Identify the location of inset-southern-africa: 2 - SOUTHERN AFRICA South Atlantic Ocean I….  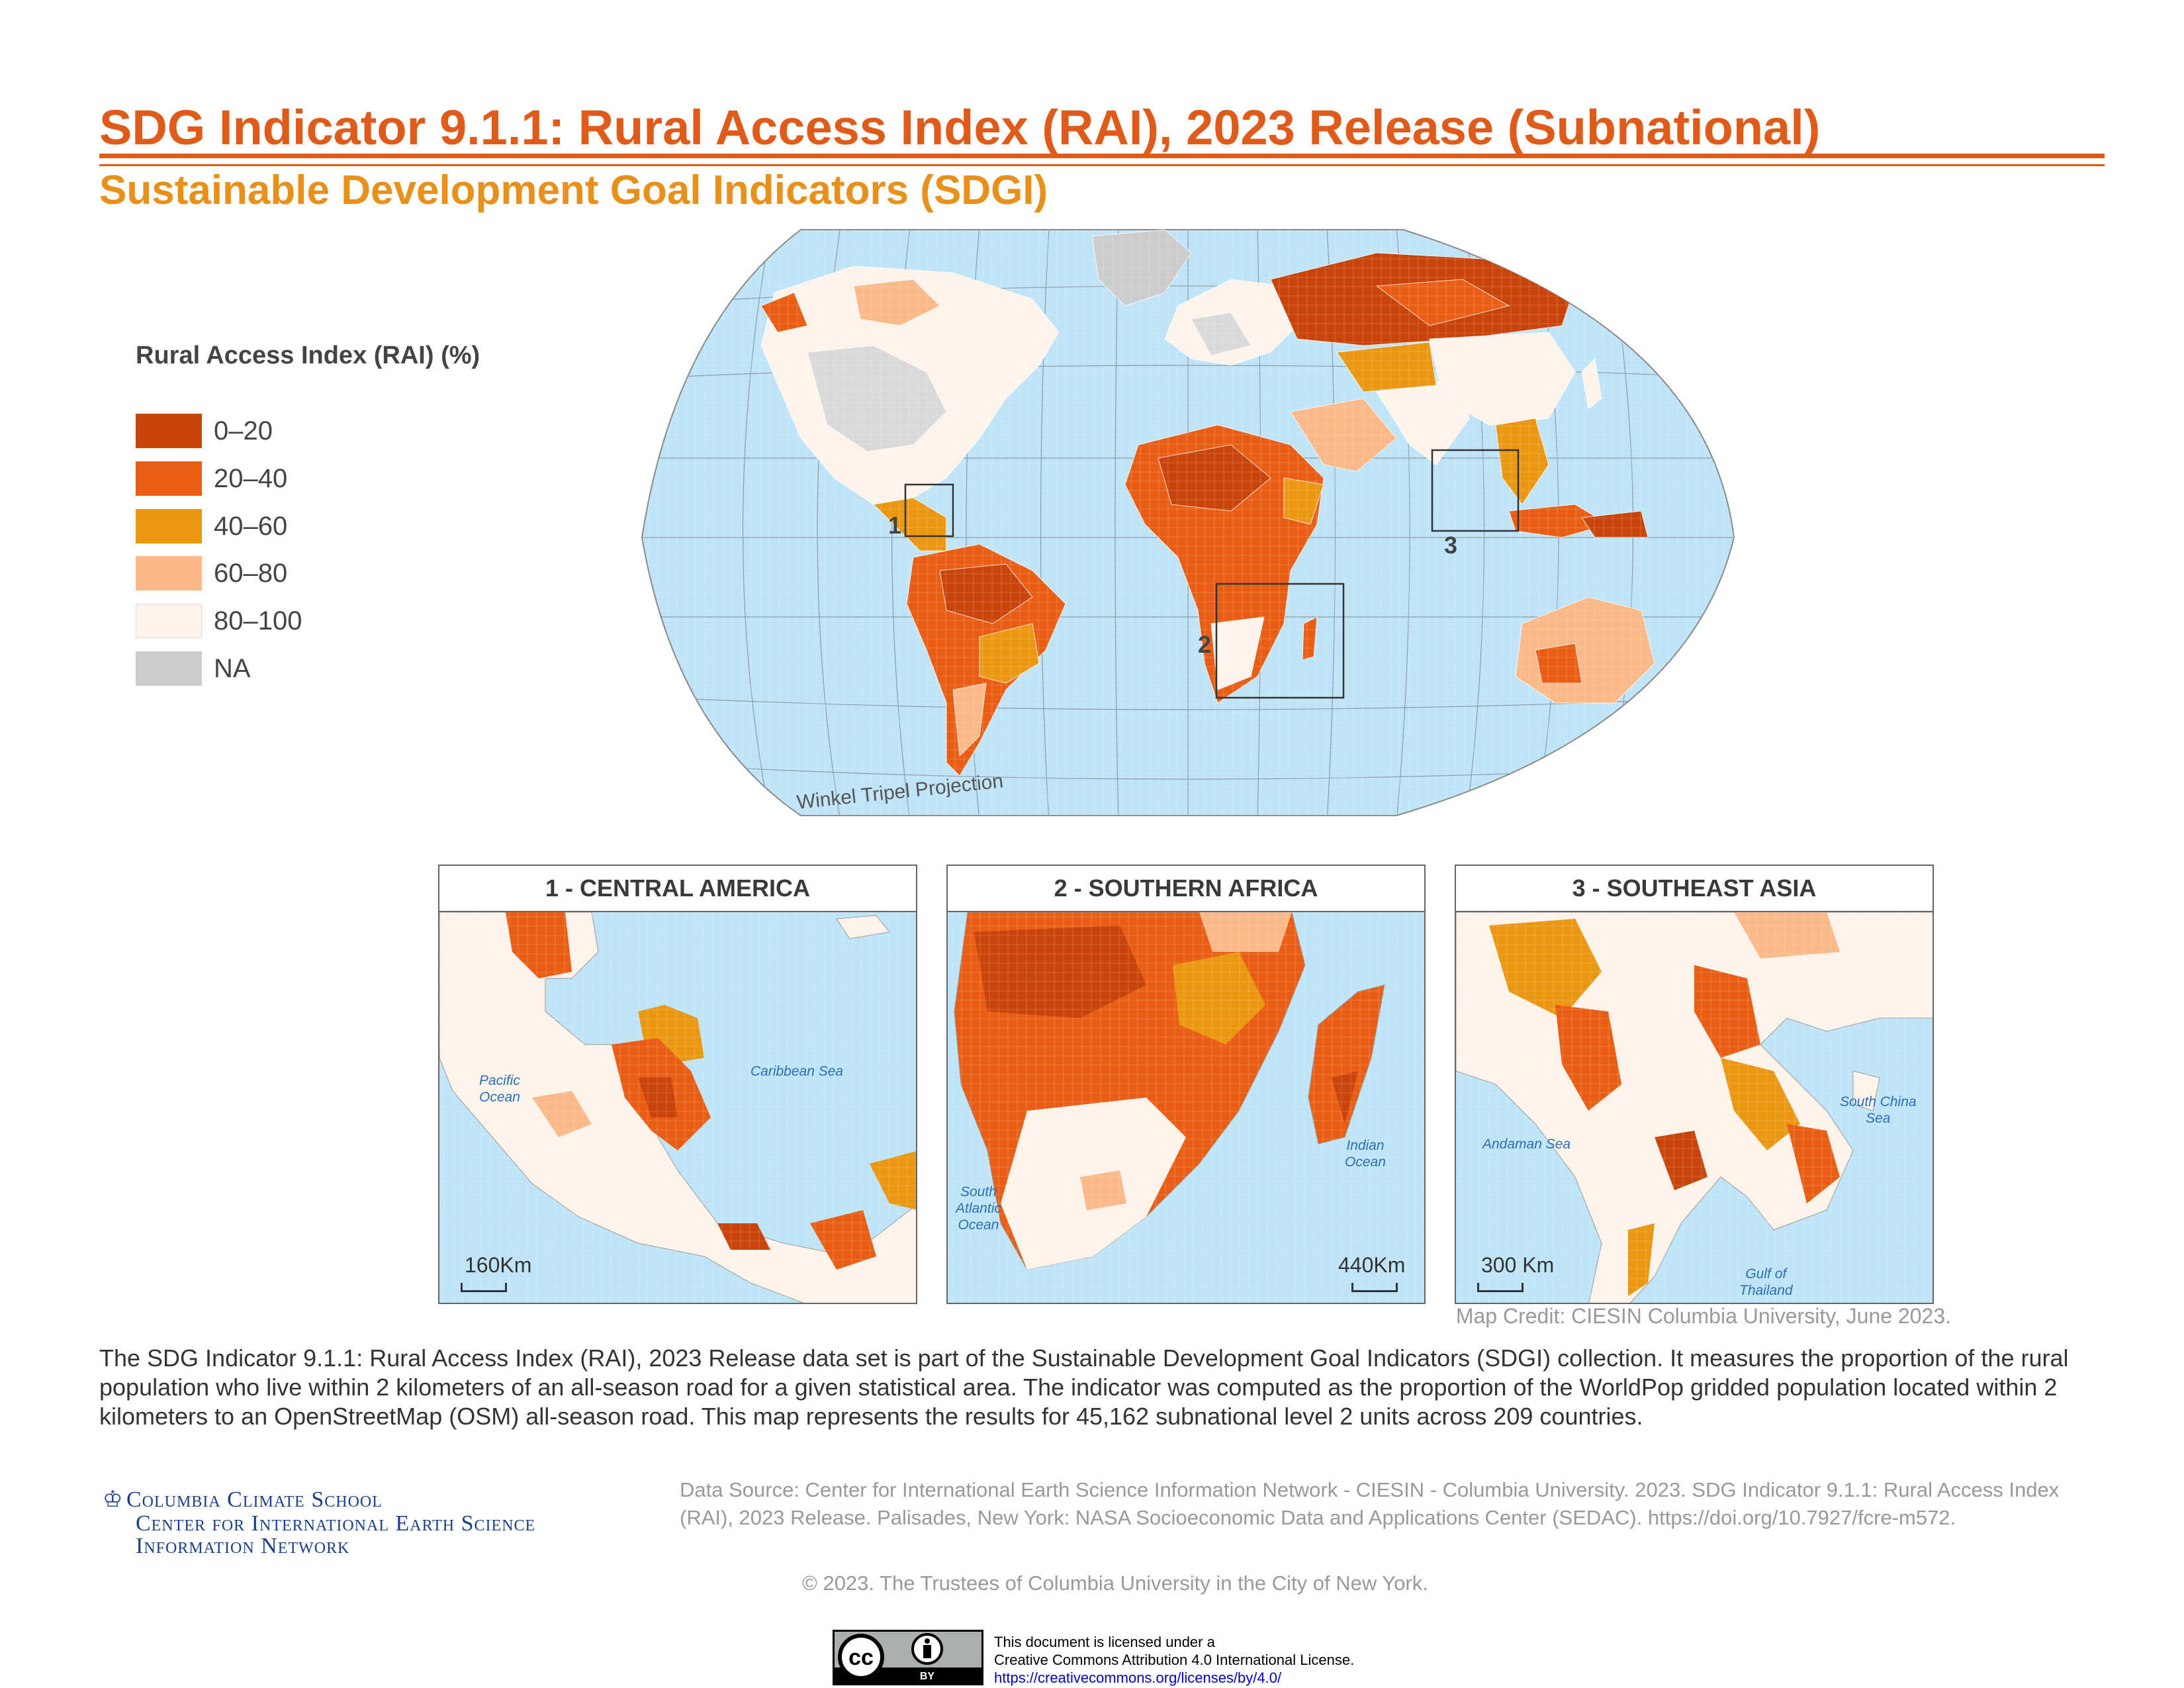
(1186, 1084).